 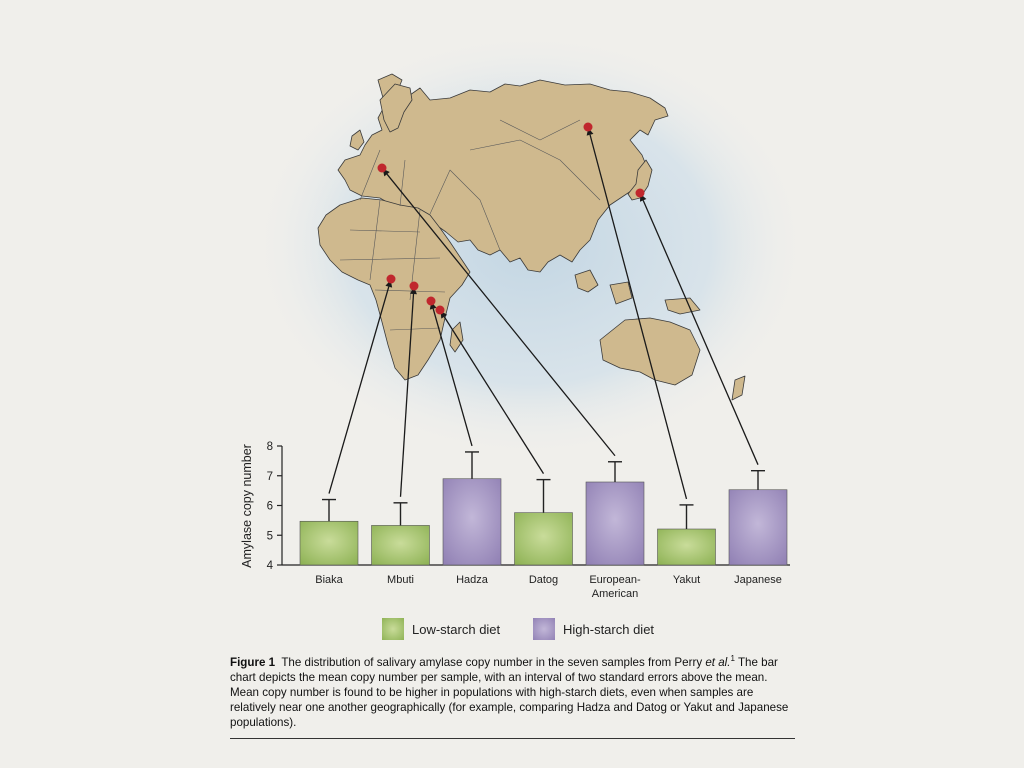 I want to click on y-tick-label: 8, so click(x=270, y=447).